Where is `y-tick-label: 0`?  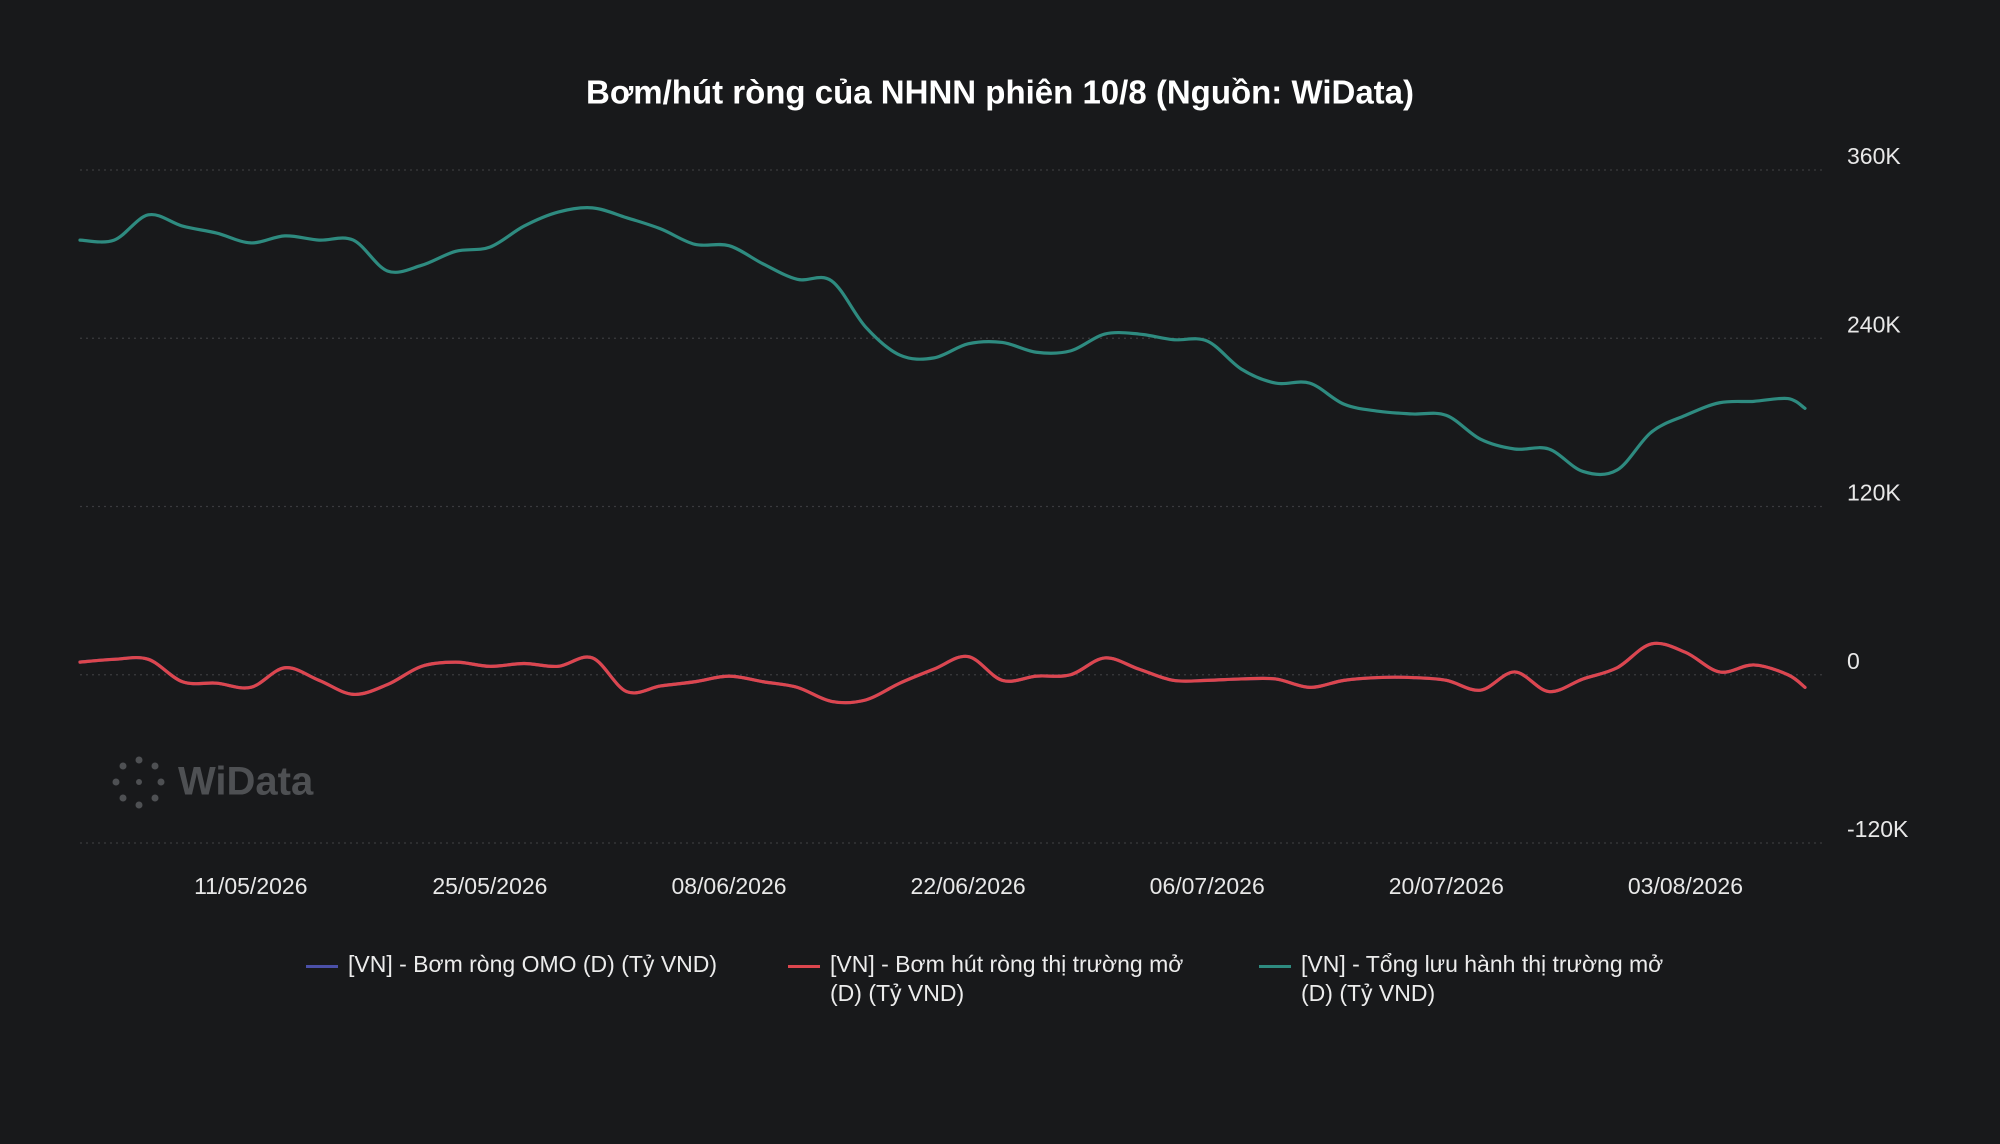 y-tick-label: 0 is located at coordinates (1853, 661).